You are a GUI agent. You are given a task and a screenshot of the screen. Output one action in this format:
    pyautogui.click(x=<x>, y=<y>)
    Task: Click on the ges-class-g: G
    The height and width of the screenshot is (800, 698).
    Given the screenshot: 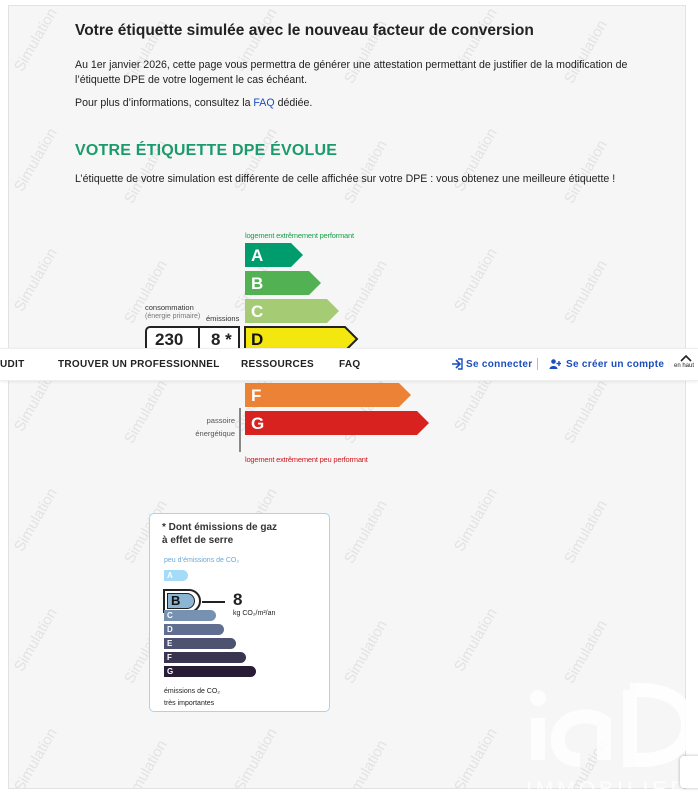 What is the action you would take?
    pyautogui.click(x=210, y=671)
    